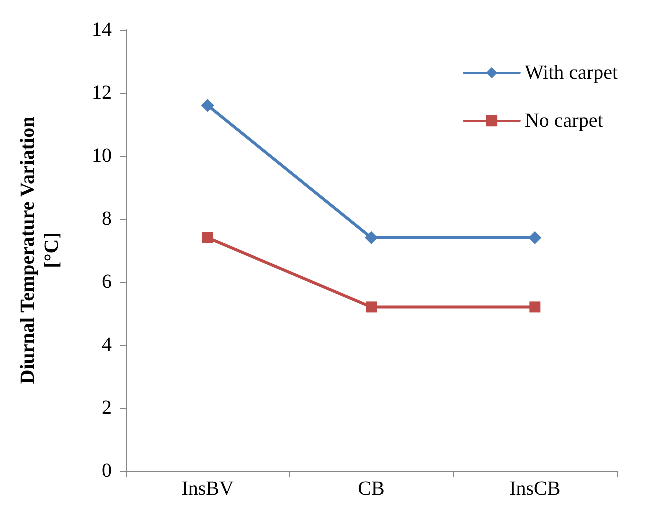 The image size is (651, 523). I want to click on x-tick-label: InsCB, so click(535, 489).